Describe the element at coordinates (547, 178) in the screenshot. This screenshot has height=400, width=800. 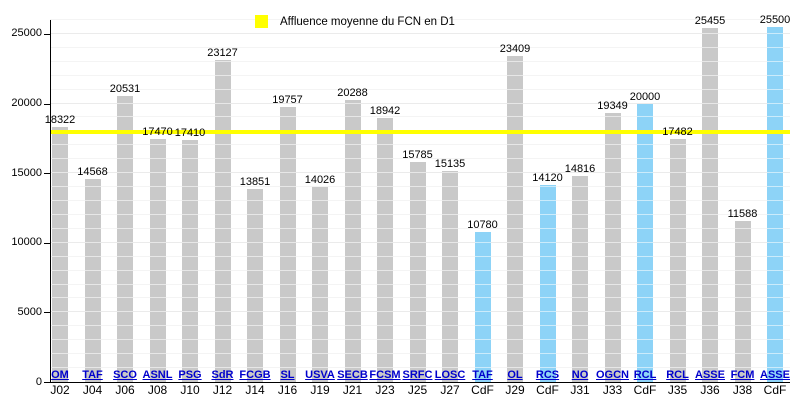
I see `bar-value-label: 14120` at that location.